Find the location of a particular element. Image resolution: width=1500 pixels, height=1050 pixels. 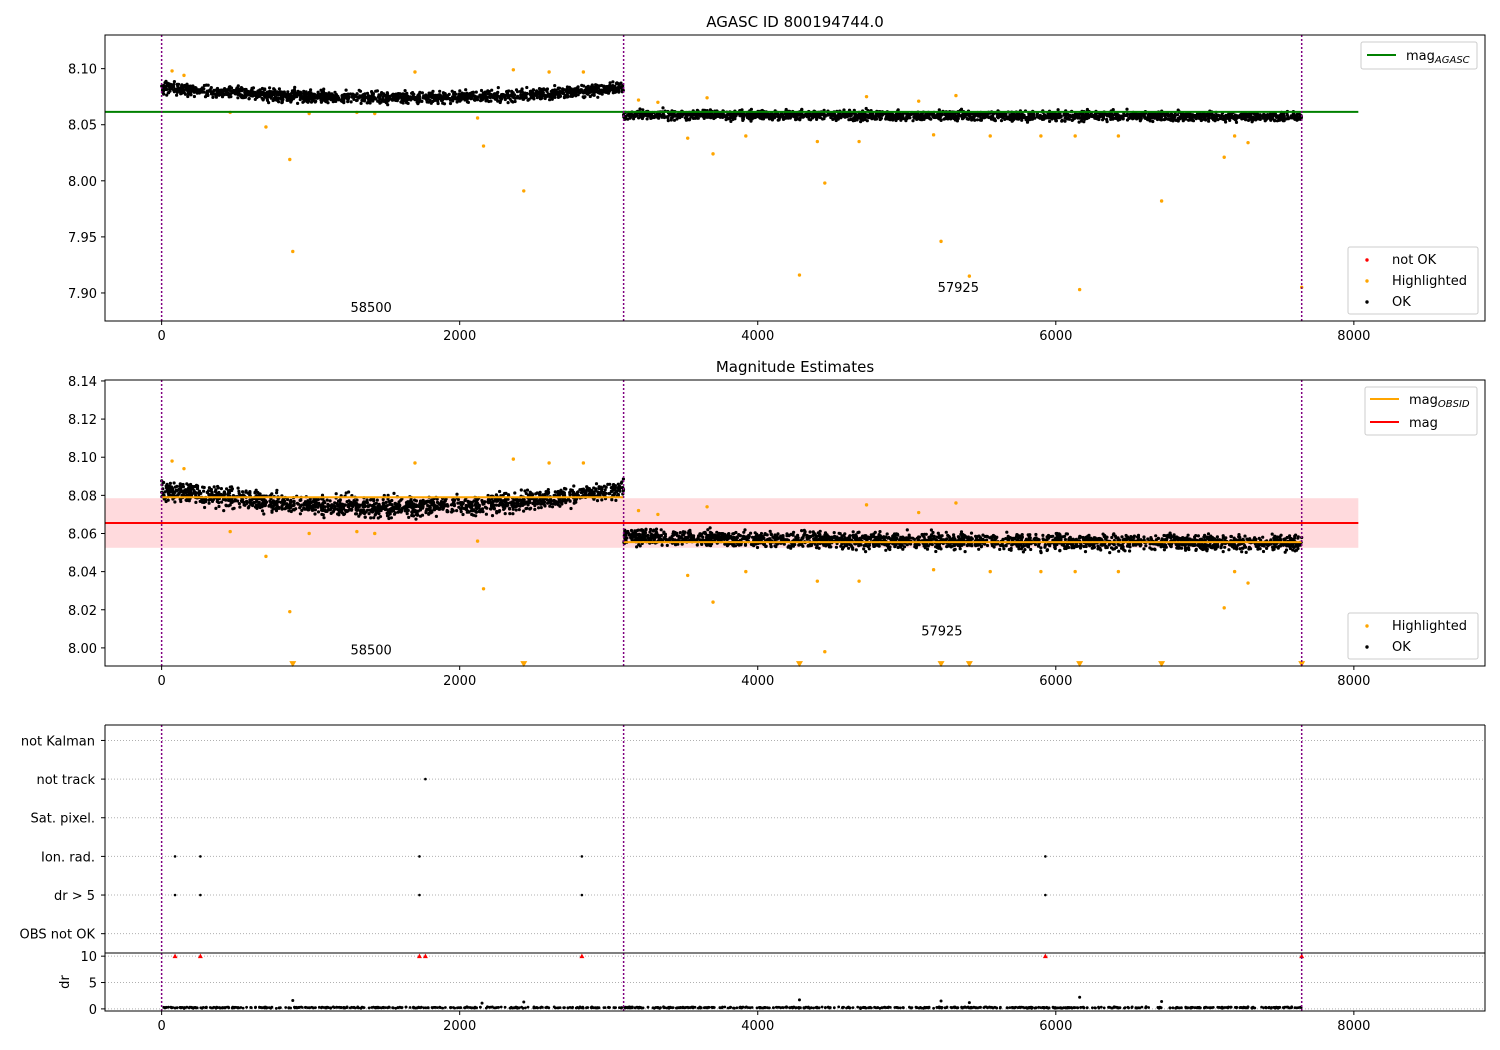

obsid-label: 57925 is located at coordinates (958, 288).